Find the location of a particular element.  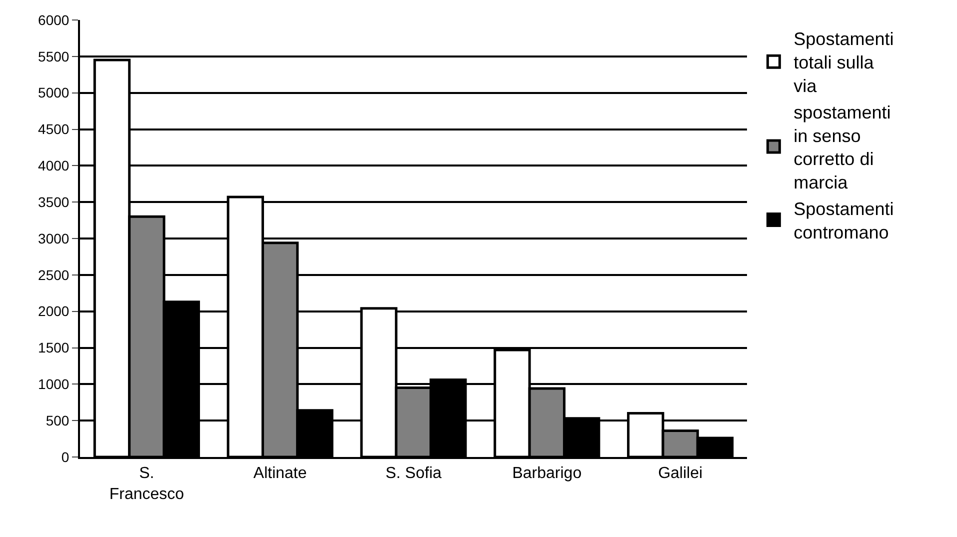

y-tick-label: 6000 is located at coordinates (54, 20).